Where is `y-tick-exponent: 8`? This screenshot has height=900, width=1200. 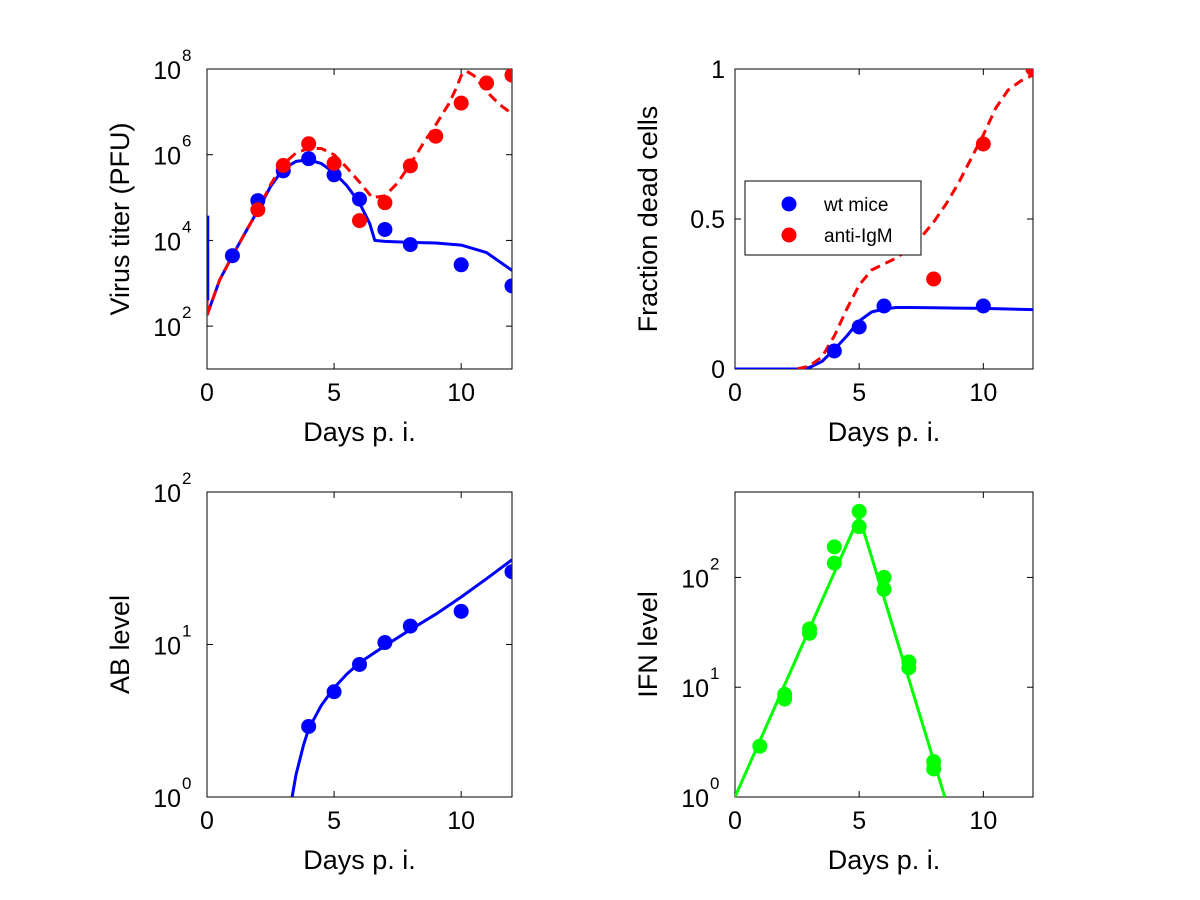 y-tick-exponent: 8 is located at coordinates (186, 55).